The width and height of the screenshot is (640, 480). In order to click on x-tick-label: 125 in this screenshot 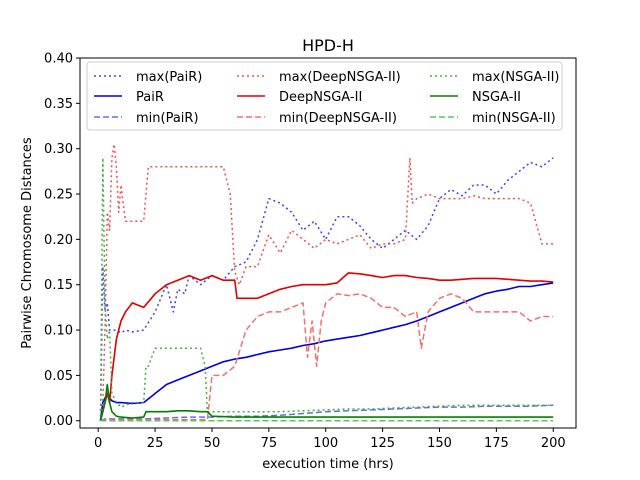, I will do `click(382, 443)`.